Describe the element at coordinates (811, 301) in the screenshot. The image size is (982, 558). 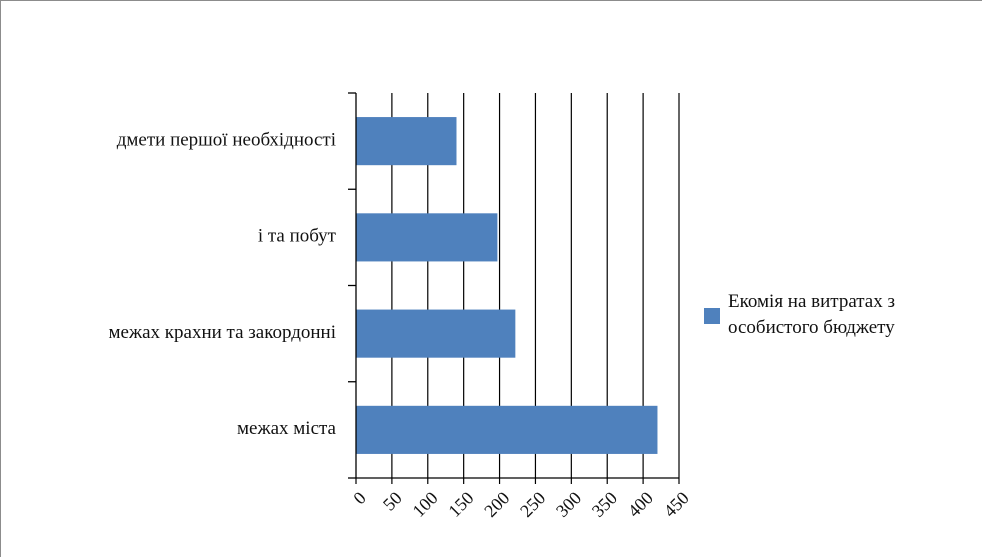
I see `legend-label-line-1: Екомія на витратах з` at that location.